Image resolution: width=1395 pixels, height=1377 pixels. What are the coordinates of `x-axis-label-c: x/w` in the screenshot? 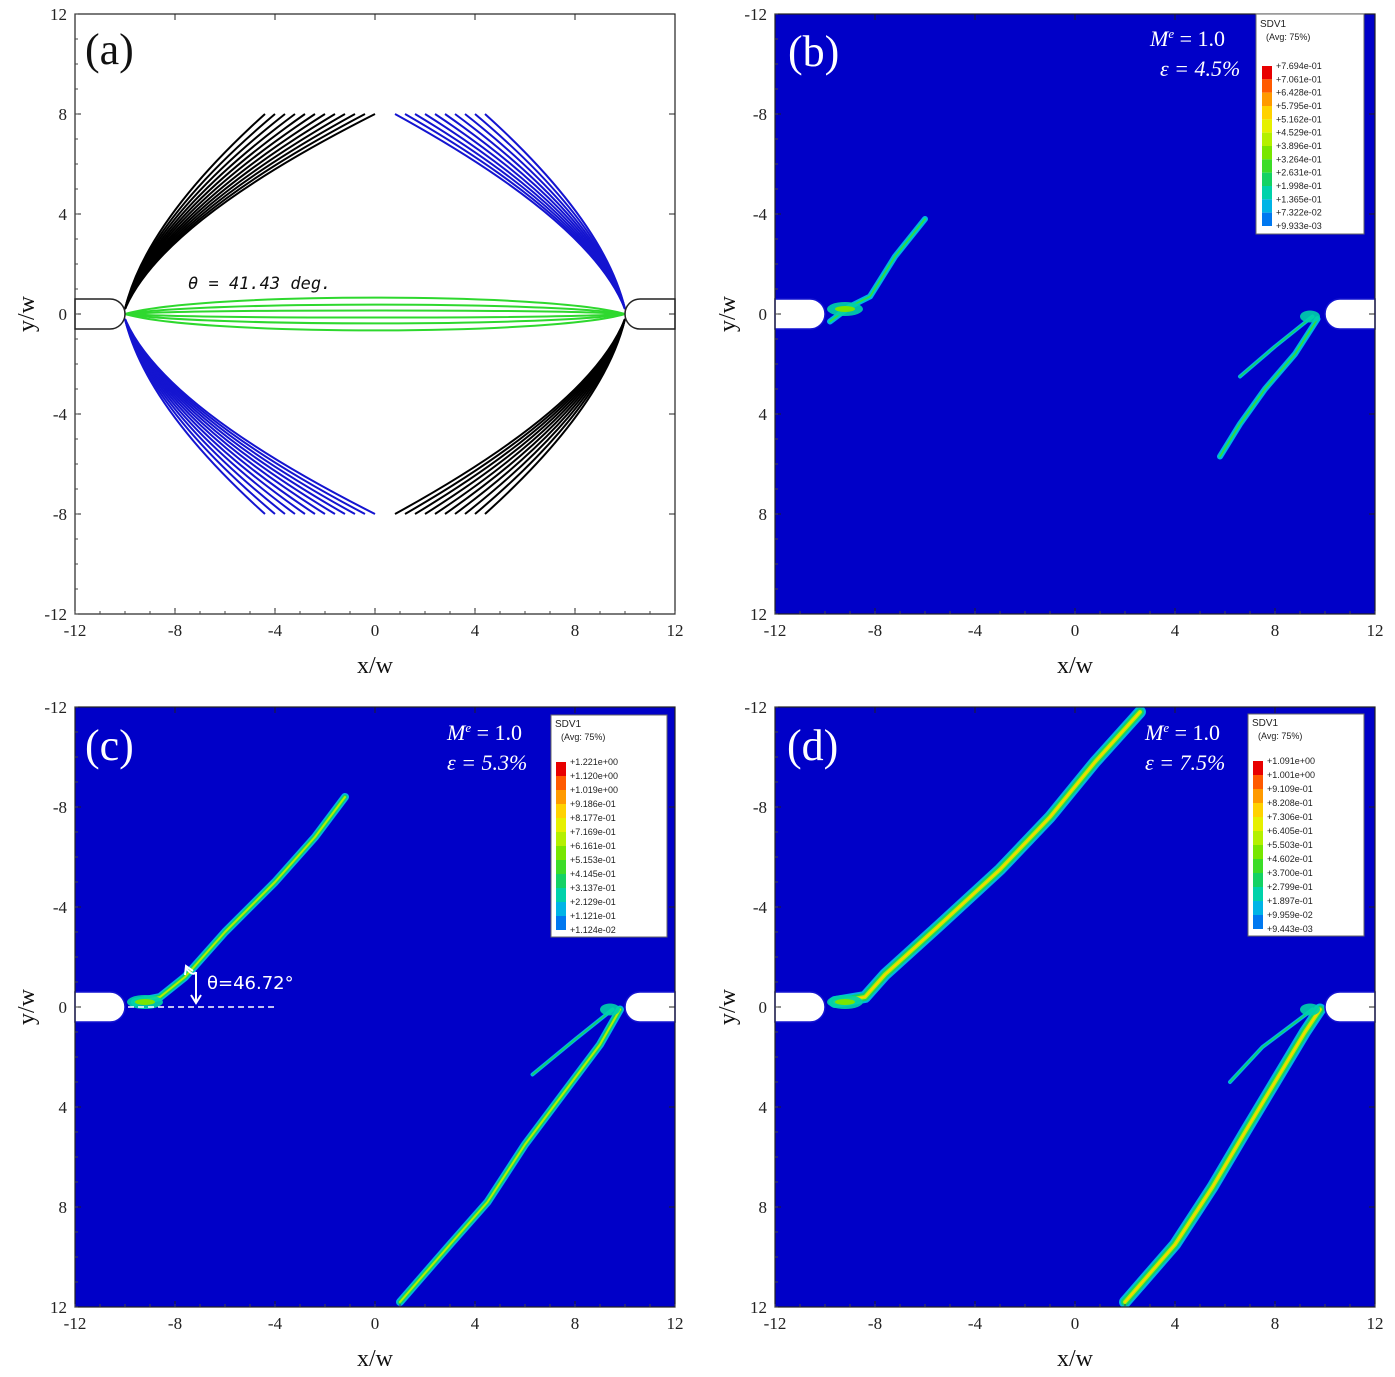 It's located at (375, 1359).